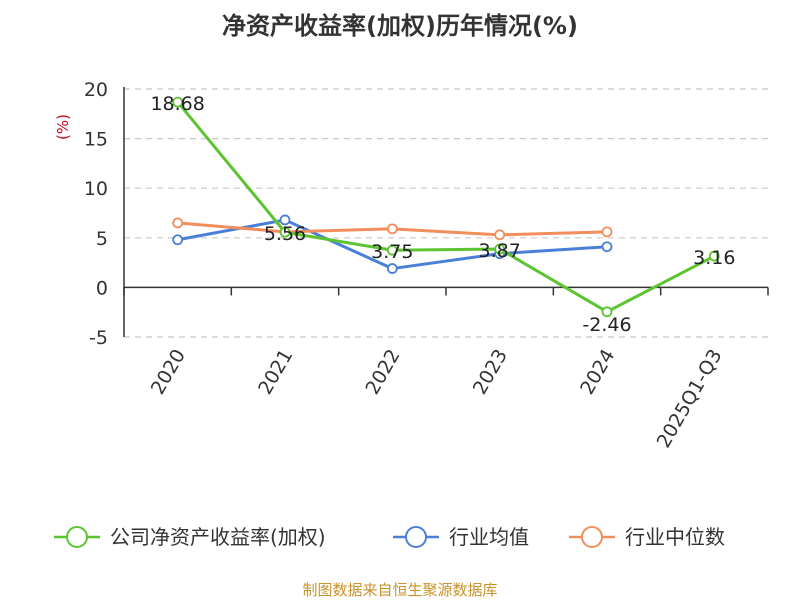  I want to click on x-tick-label-1: 2021, so click(275, 372).